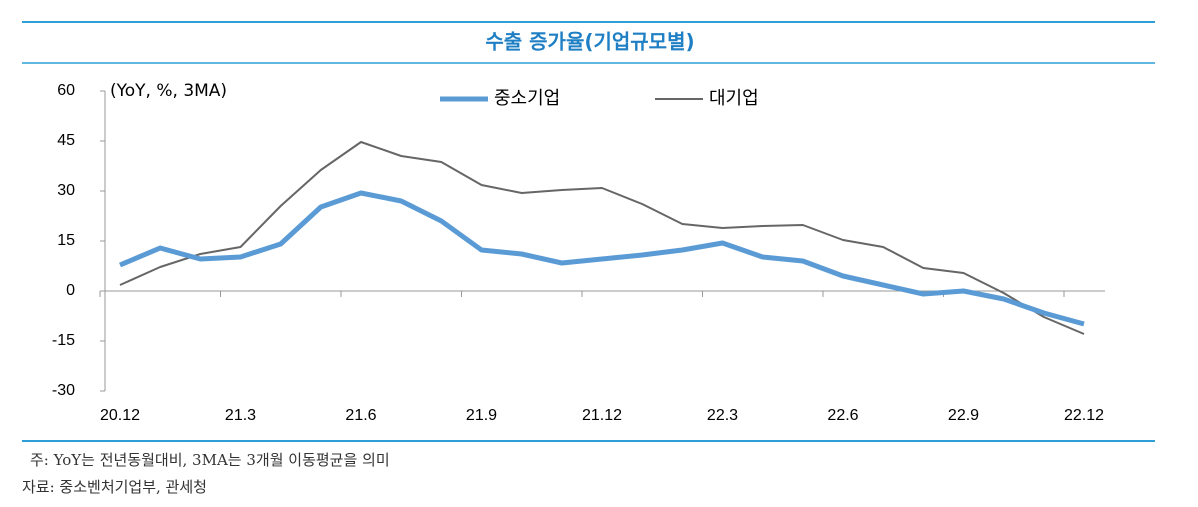  What do you see at coordinates (66, 140) in the screenshot?
I see `y-tick-label: 45` at bounding box center [66, 140].